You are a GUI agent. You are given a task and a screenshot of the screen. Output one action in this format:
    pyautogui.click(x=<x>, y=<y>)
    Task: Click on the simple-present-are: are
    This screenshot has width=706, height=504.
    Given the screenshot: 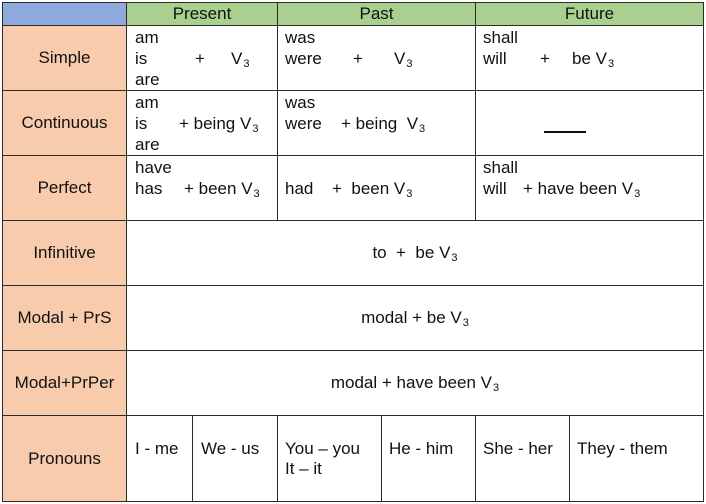 What is the action you would take?
    pyautogui.click(x=147, y=79)
    